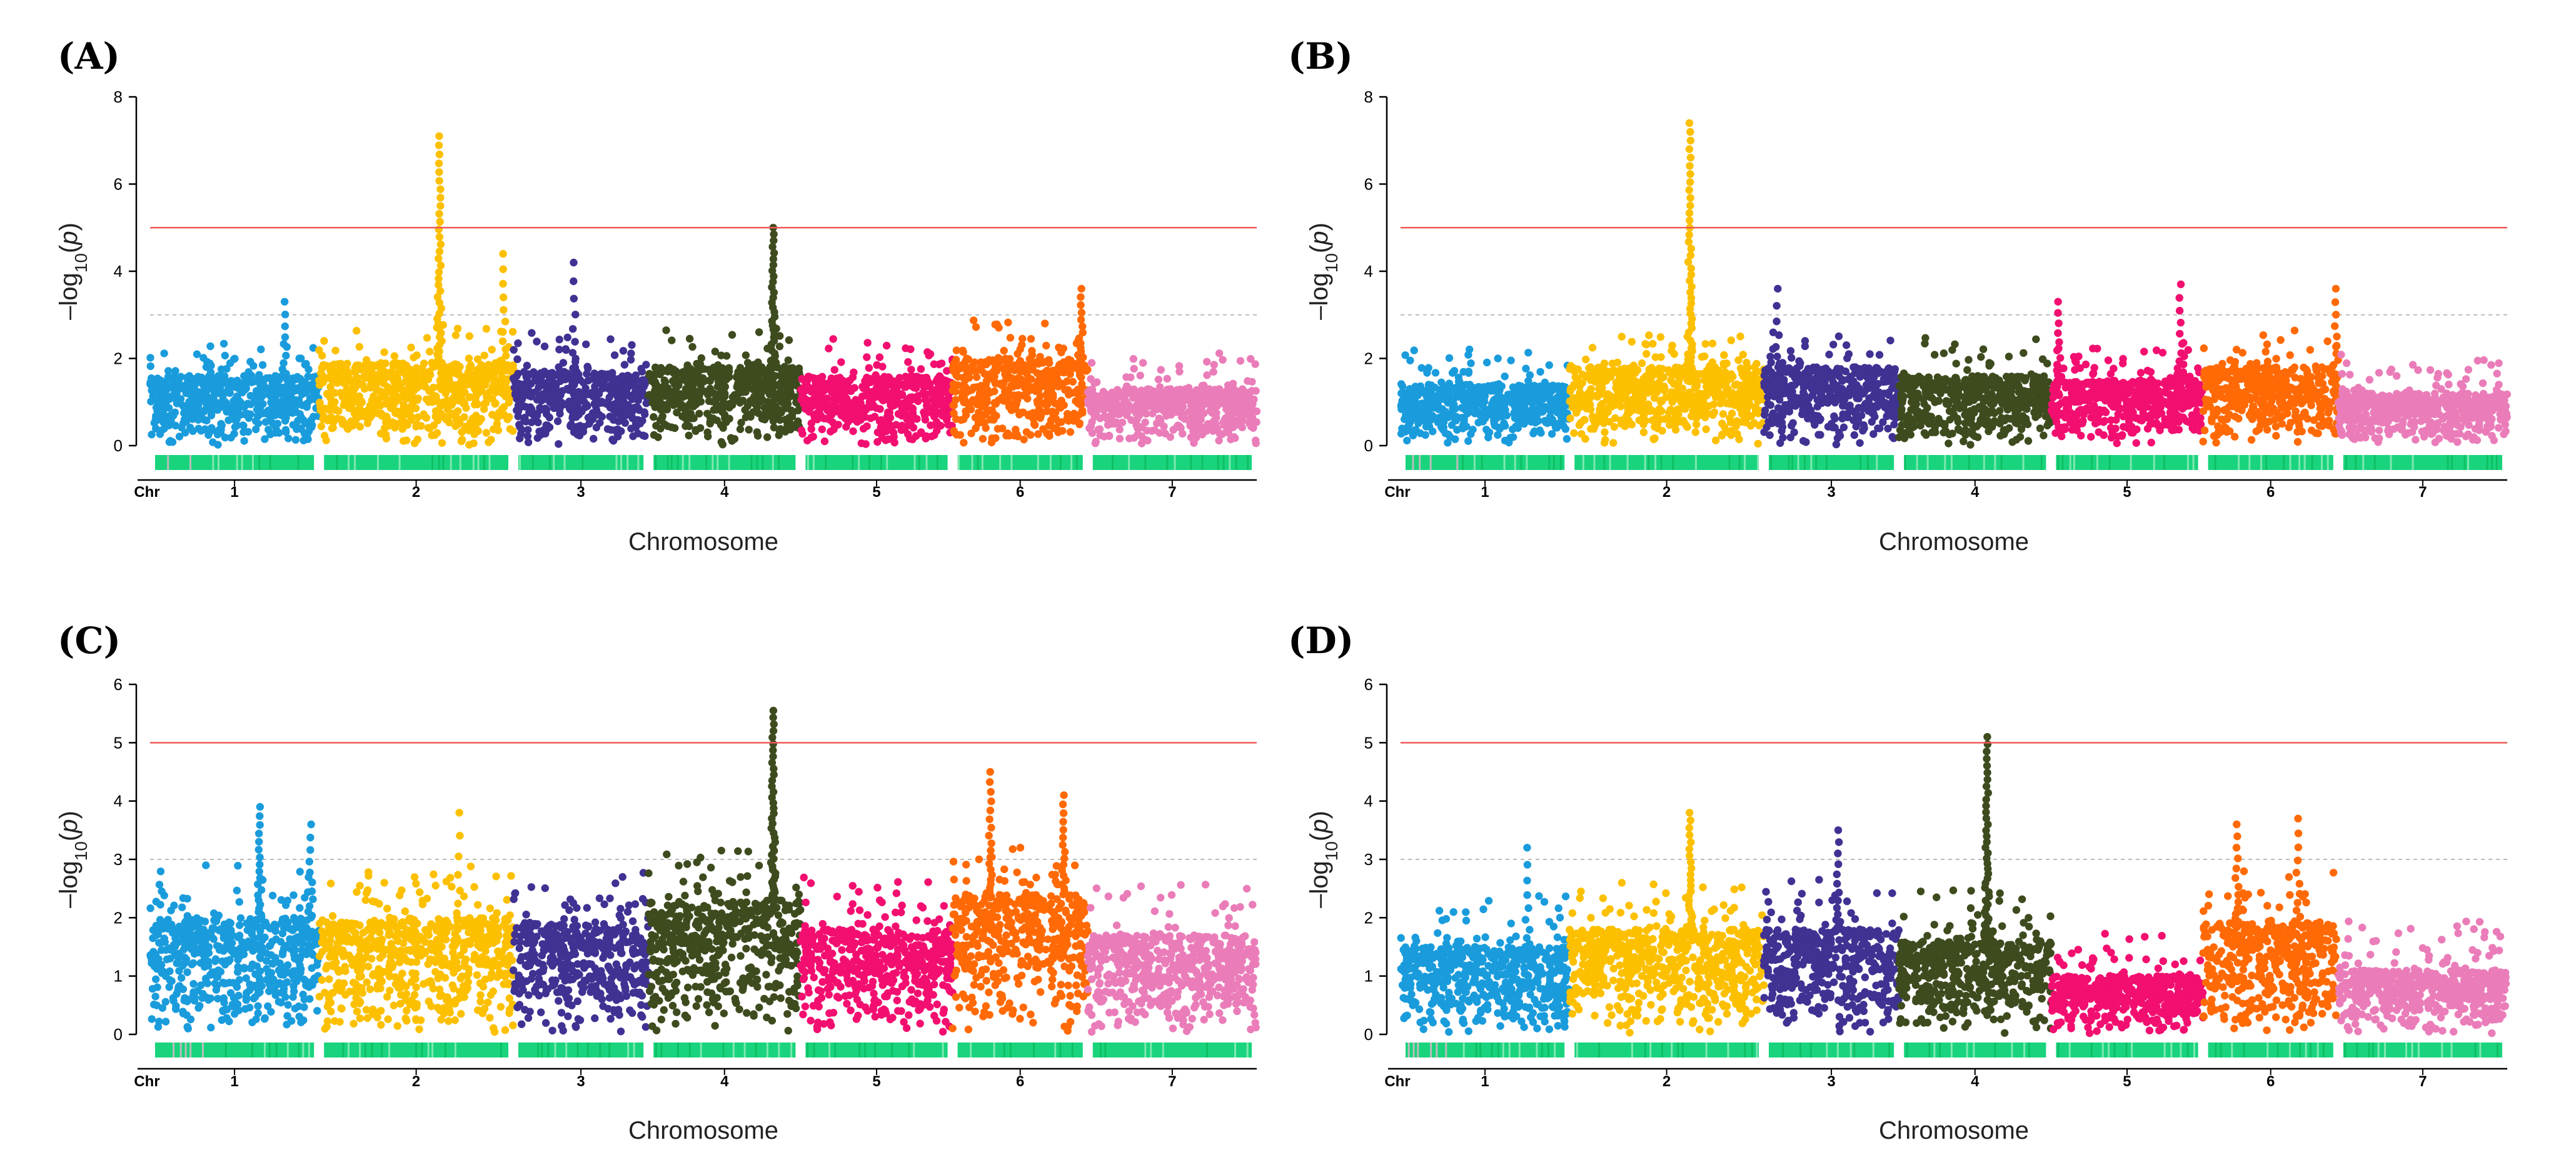 Image resolution: width=2576 pixels, height=1165 pixels. Describe the element at coordinates (118, 271) in the screenshot. I see `y-tick-label: 4` at that location.